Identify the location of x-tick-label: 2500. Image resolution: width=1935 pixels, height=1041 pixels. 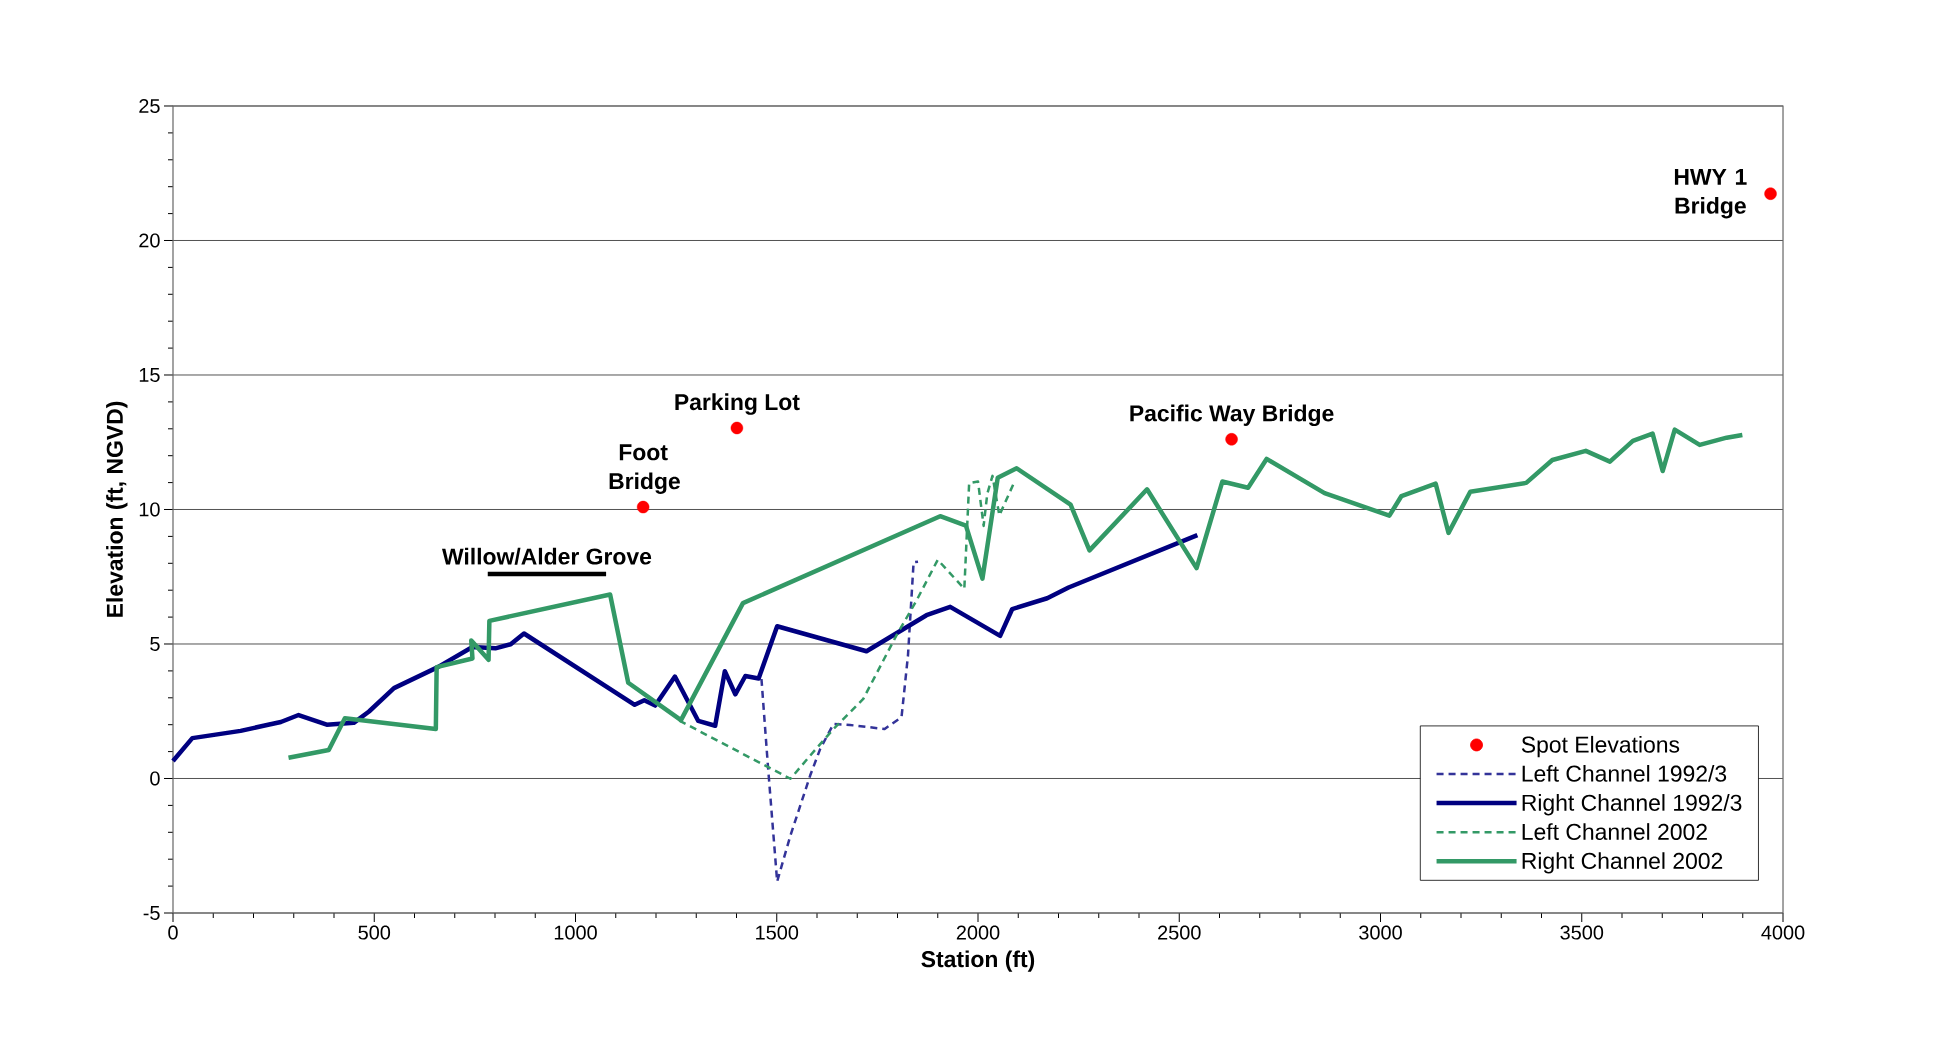
(1179, 932).